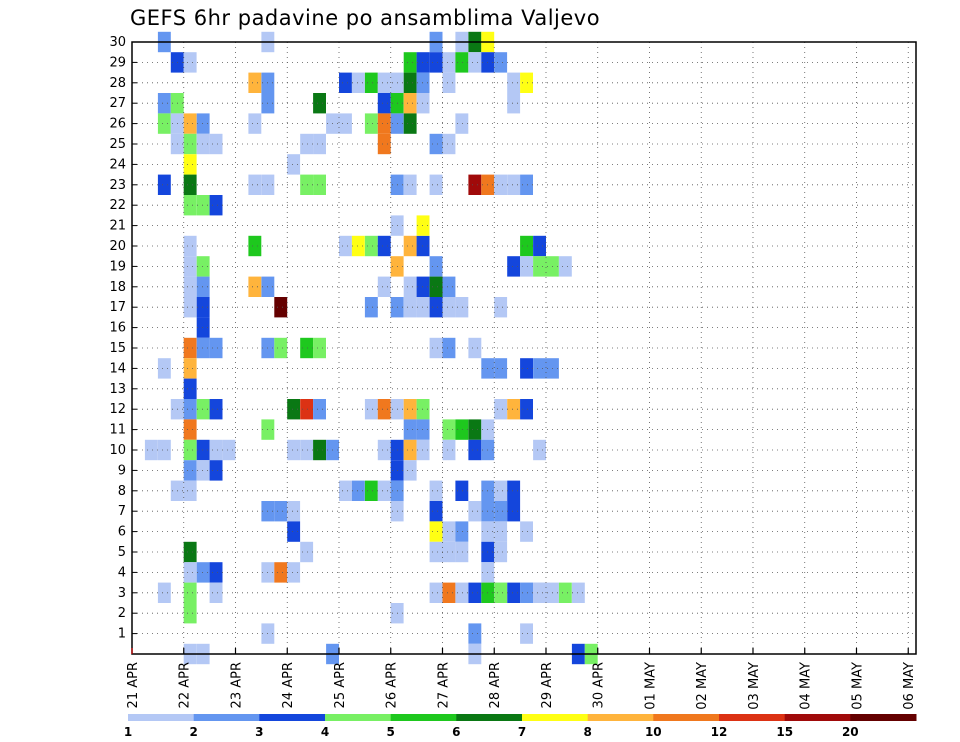  I want to click on colorbar-label: 2, so click(194, 732).